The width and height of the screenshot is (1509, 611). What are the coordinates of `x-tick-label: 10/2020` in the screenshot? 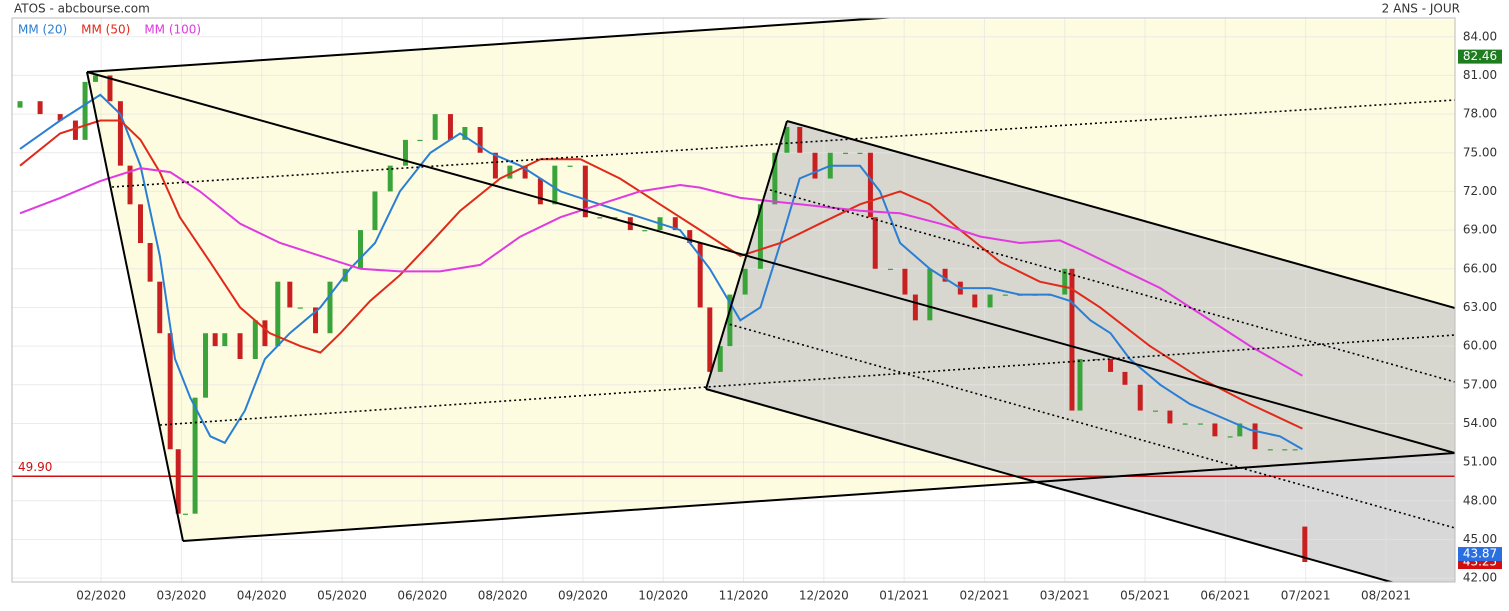 It's located at (663, 596).